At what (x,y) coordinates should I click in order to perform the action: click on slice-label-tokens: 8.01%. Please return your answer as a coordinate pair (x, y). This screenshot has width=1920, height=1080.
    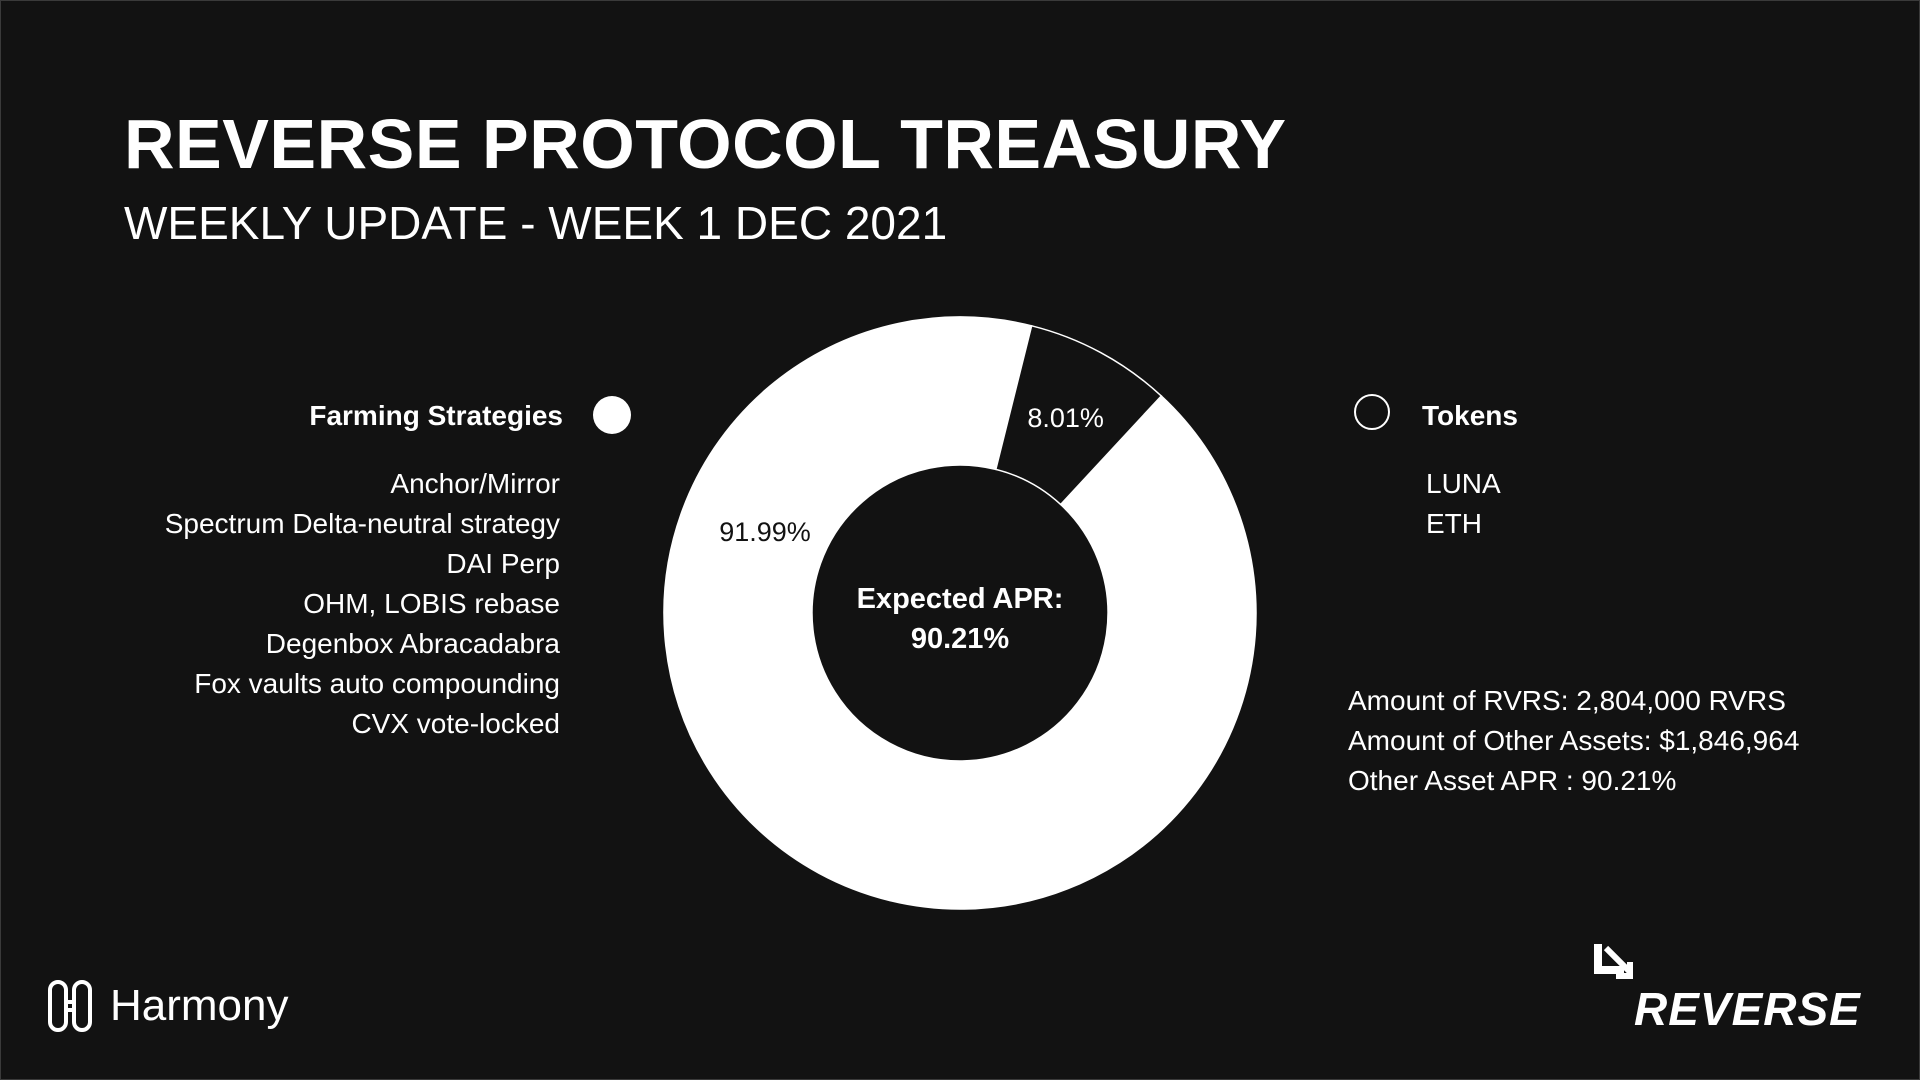
    Looking at the image, I should click on (1065, 418).